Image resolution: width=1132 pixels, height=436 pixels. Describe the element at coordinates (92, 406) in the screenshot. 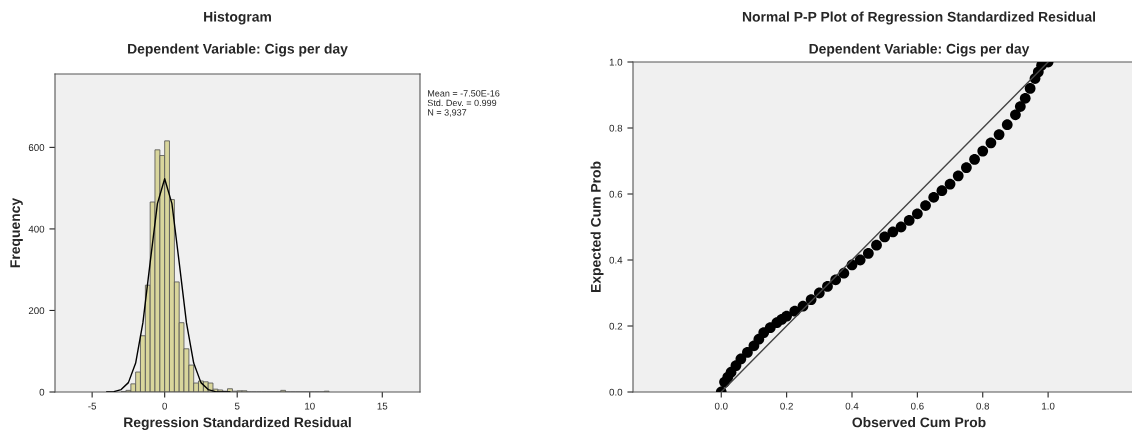

I see `x-tick-label: -5` at that location.